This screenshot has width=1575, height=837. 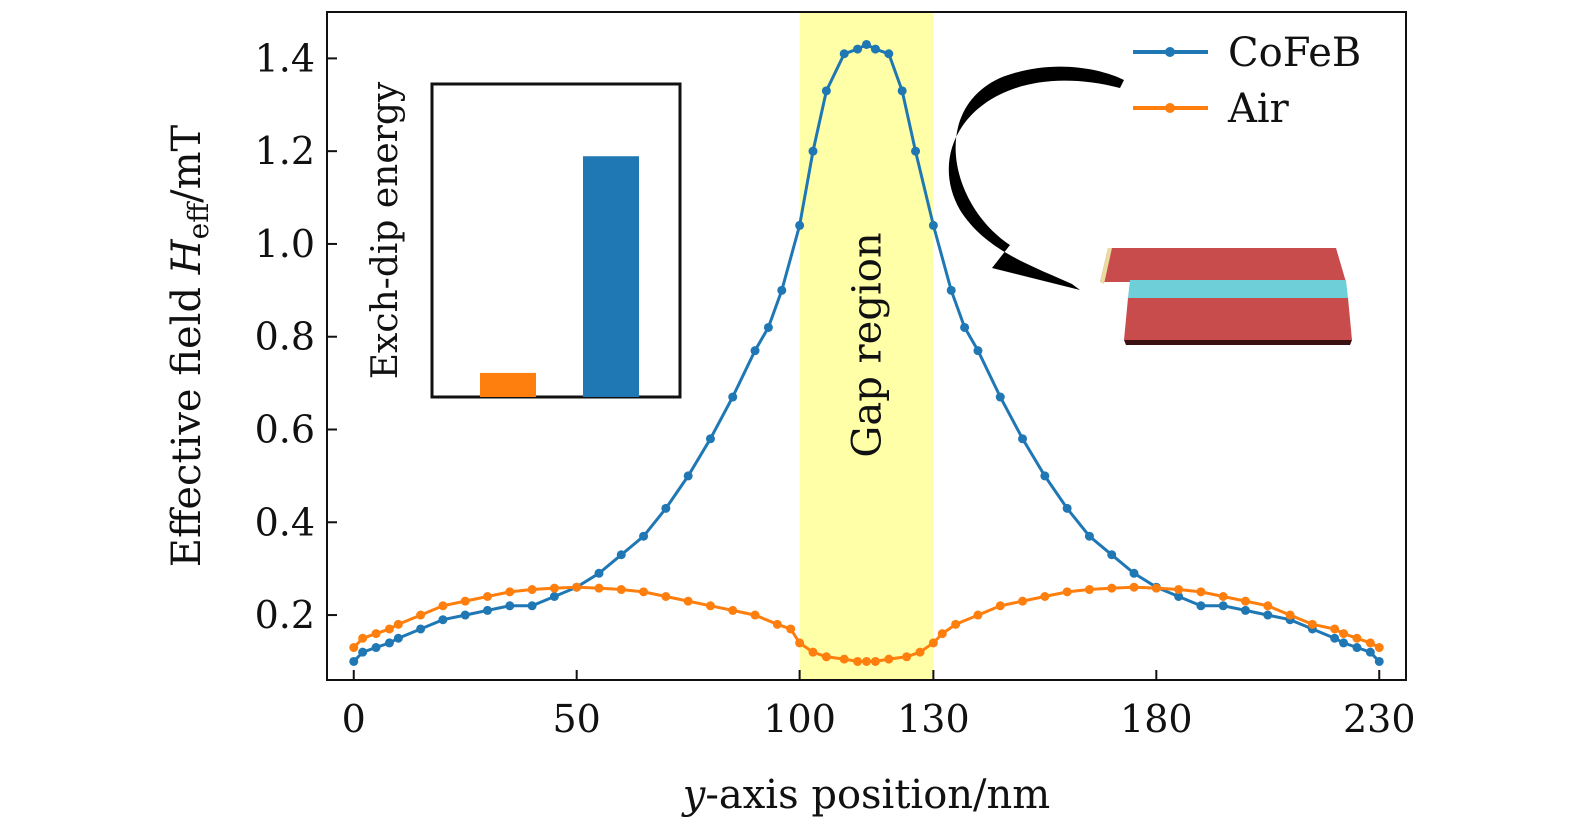 I want to click on top-magnetic-layer, so click(x=1223, y=265).